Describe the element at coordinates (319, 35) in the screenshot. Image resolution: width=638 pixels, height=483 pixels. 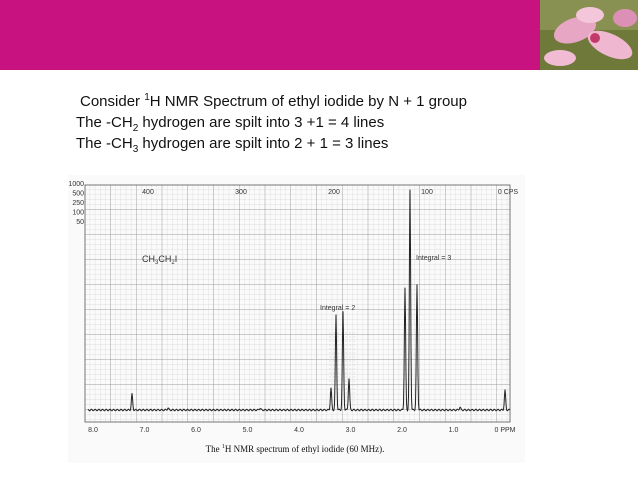
I see `header-band` at that location.